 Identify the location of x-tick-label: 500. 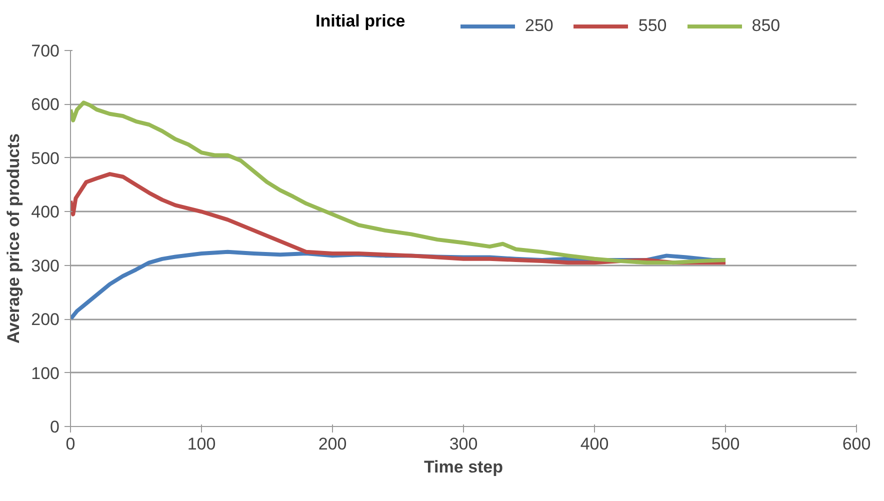
(725, 444).